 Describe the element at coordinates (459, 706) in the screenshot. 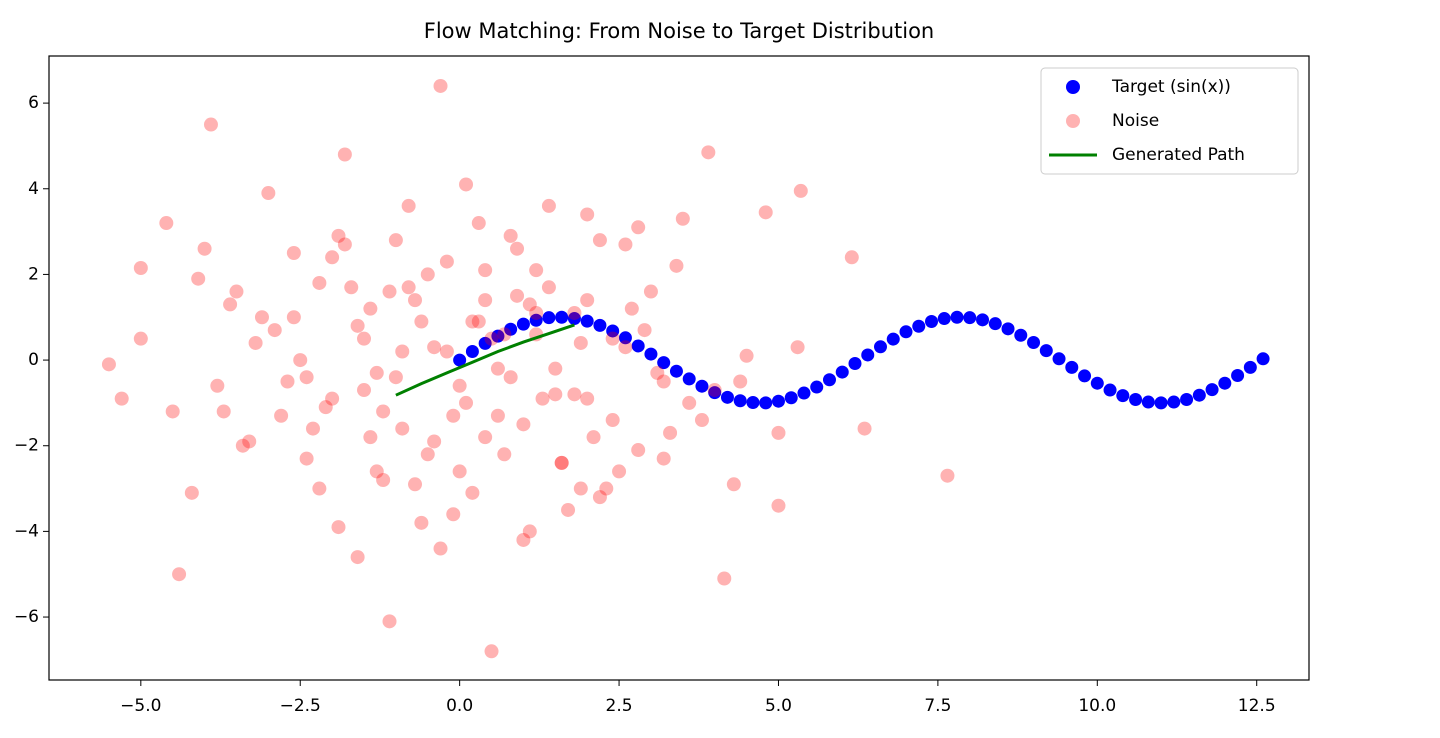

I see `x-tick-label: 0.0` at that location.